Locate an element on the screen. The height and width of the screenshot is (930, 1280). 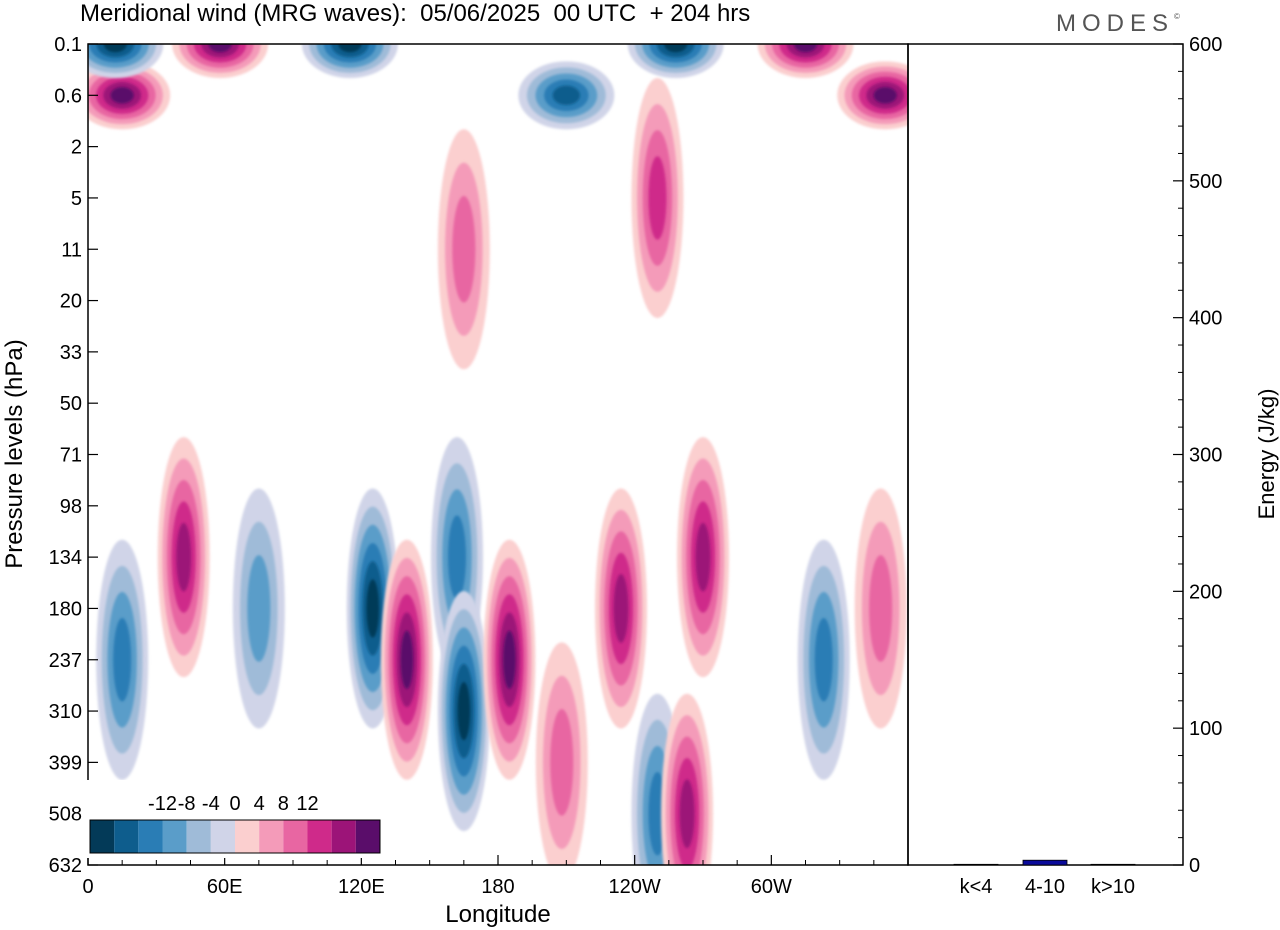
colorbar-label: -4 is located at coordinates (211, 804).